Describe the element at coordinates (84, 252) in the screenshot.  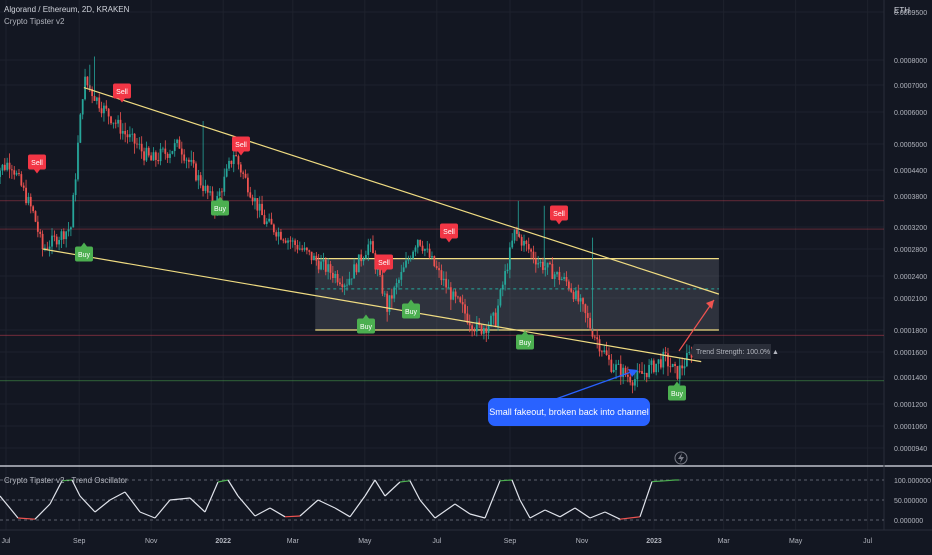
I see `buy-signal: Buy` at that location.